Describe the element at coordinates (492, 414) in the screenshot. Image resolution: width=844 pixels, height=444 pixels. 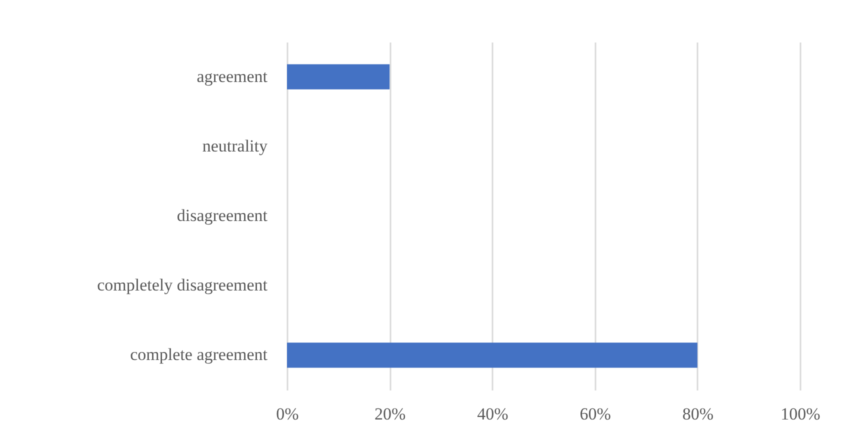
I see `x-tick-label: 40%` at that location.